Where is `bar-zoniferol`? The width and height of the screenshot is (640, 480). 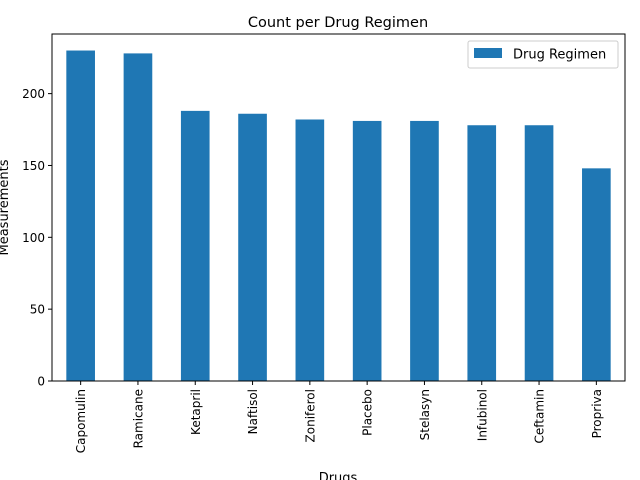 bar-zoniferol is located at coordinates (310, 250).